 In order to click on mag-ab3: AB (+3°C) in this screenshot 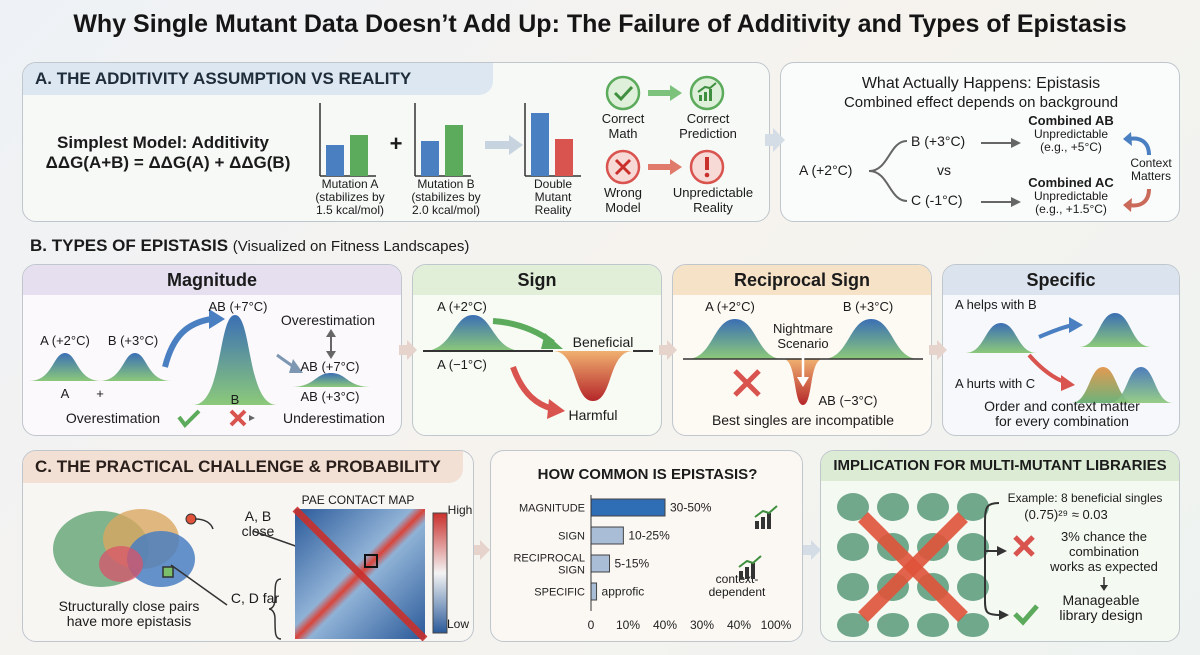, I will do `click(330, 396)`.